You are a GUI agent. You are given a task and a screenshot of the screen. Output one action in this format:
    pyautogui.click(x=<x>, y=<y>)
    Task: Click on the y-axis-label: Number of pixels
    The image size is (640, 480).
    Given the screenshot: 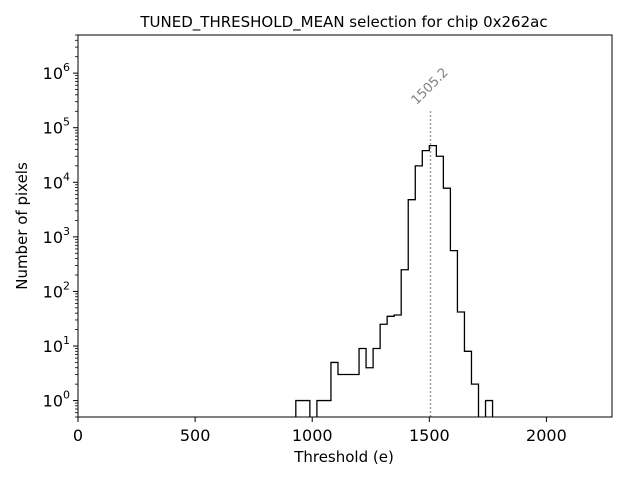 What is the action you would take?
    pyautogui.click(x=22, y=226)
    